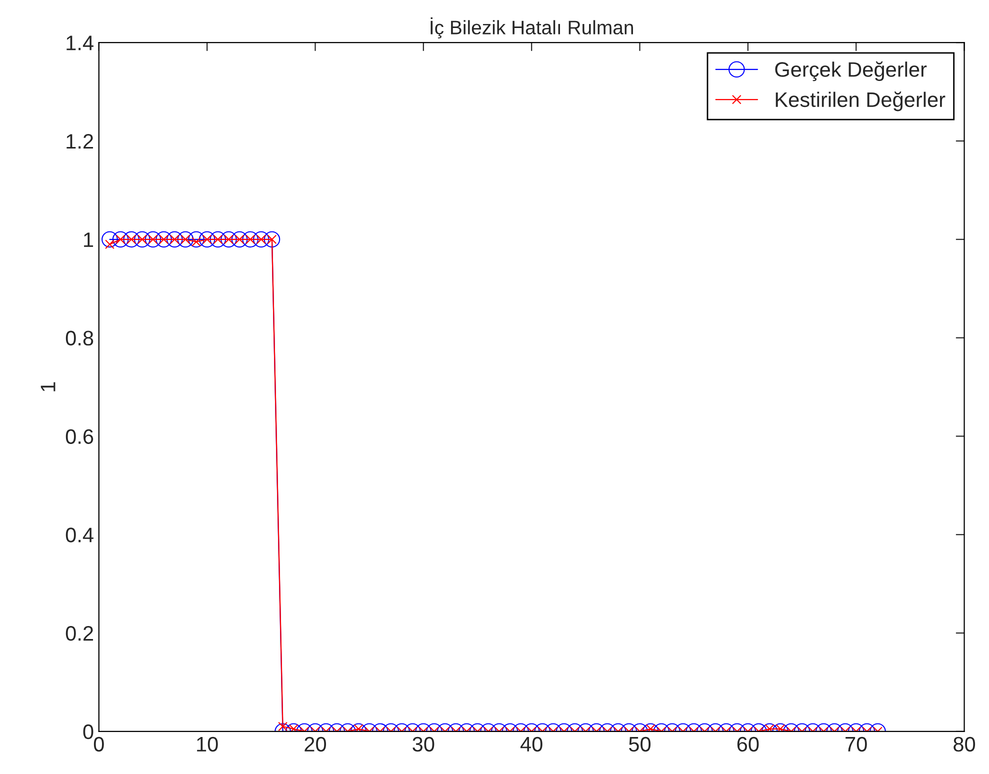 The width and height of the screenshot is (989, 774). Describe the element at coordinates (207, 744) in the screenshot. I see `x-tick-label: 10` at that location.